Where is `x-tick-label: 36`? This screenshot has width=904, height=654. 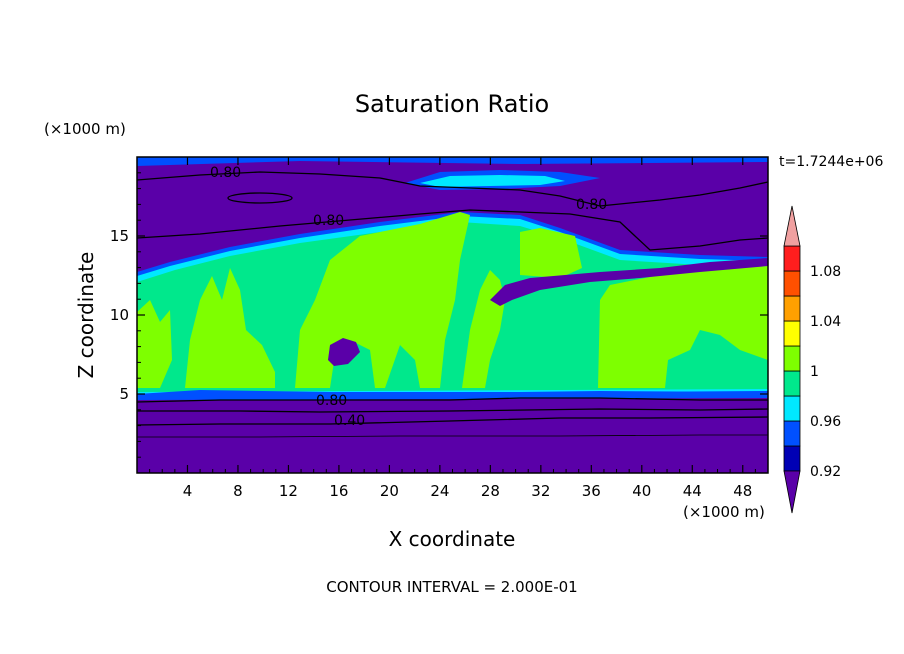 x-tick-label: 36 is located at coordinates (591, 491).